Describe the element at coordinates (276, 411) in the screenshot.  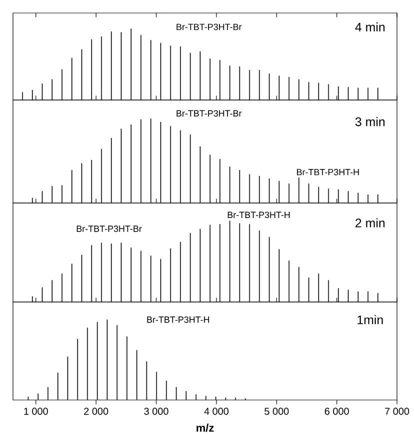
I see `x-tick-label: 5 000` at that location.